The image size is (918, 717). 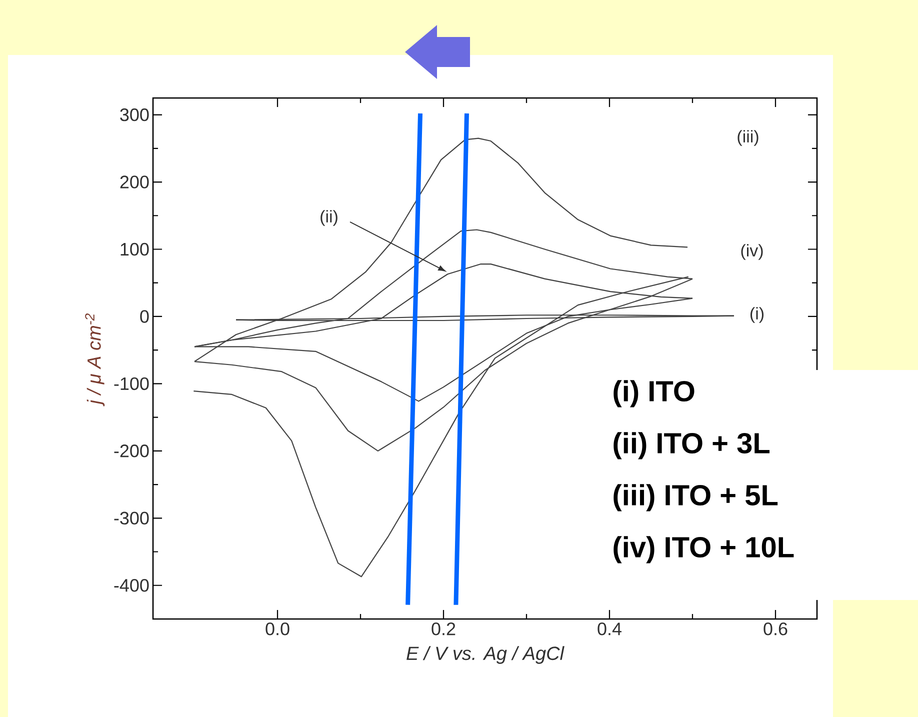 I want to click on y-tick-label: 0, so click(x=144, y=316).